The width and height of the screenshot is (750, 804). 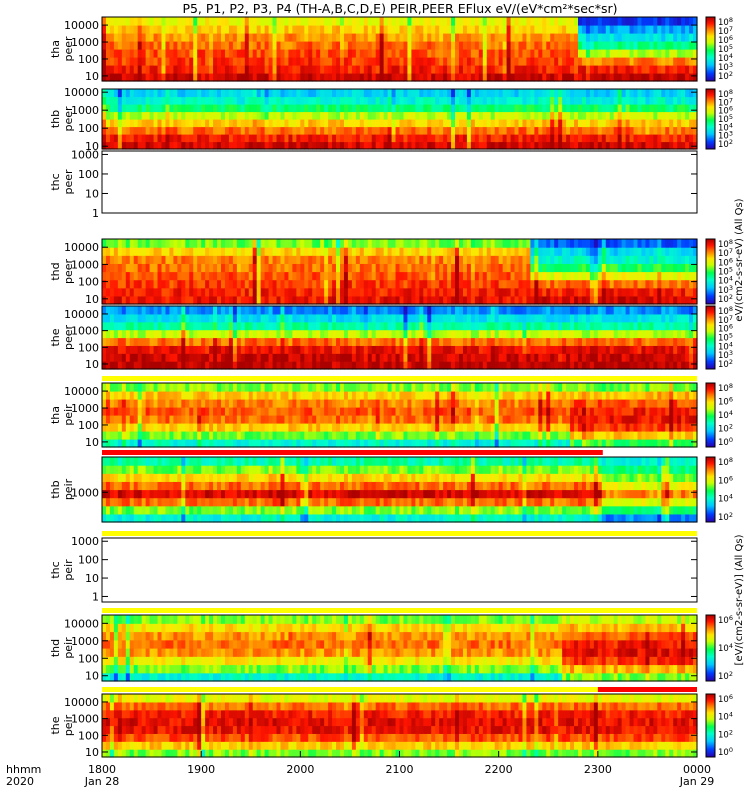 What do you see at coordinates (739, 599) in the screenshot?
I see `colorbar-label-lower: [eV/(cm2-s-sr-eV)] (All Qs)` at bounding box center [739, 599].